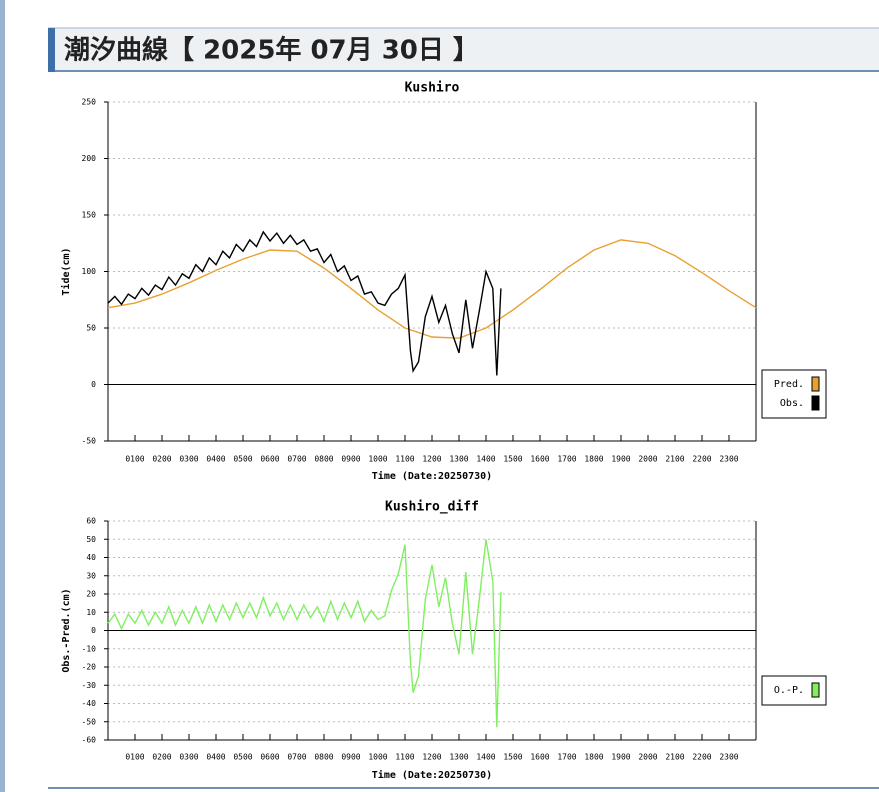 This screenshot has height=792, width=879. What do you see at coordinates (89, 667) in the screenshot?
I see `y-tick-label: -20` at bounding box center [89, 667].